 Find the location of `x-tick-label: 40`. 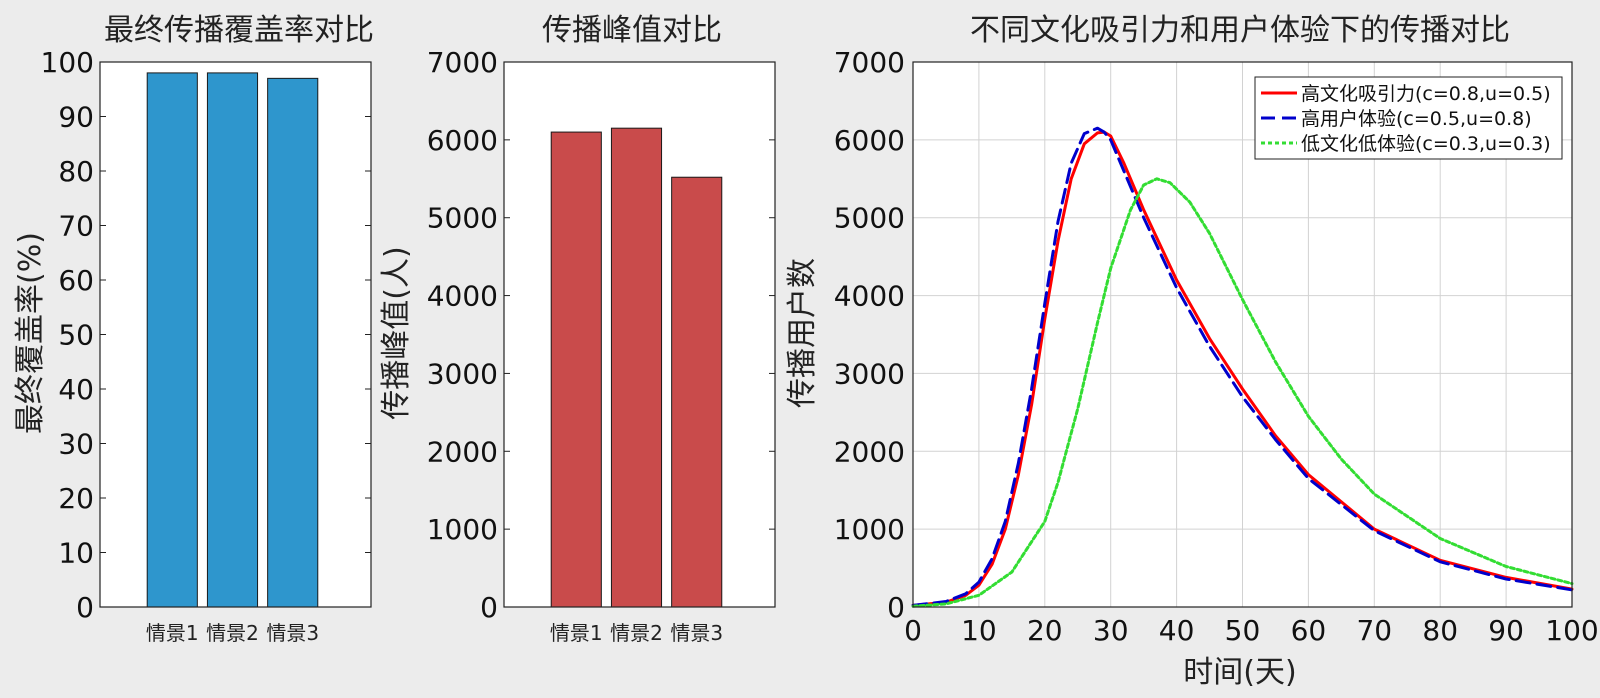

x-tick-label: 40 is located at coordinates (1177, 630).